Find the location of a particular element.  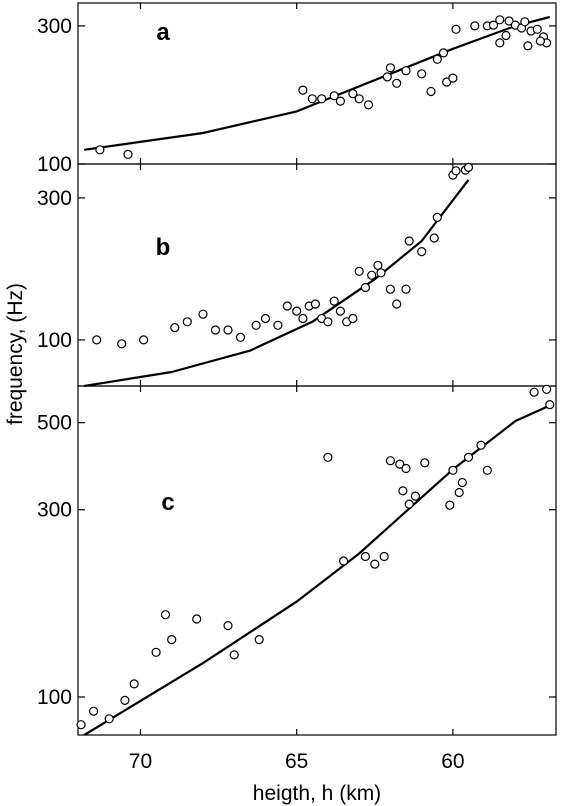

x-tick-label: 60 is located at coordinates (452, 761).